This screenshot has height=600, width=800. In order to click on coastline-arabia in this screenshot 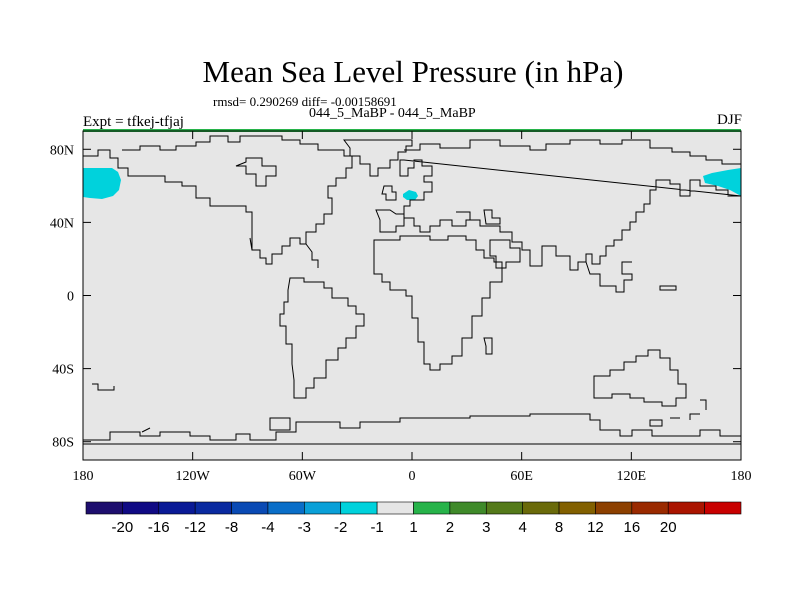, I will do `click(505, 254)`.